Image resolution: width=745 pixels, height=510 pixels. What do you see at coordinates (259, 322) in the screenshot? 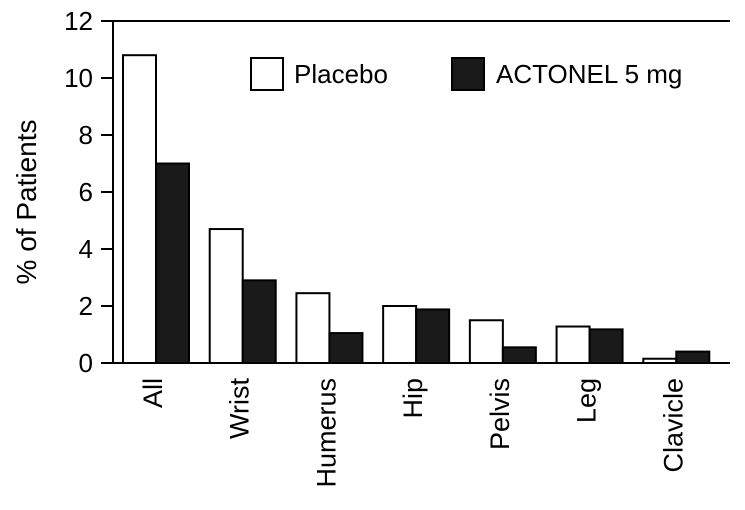
I see `bar-actonel-5-mg-wrist` at bounding box center [259, 322].